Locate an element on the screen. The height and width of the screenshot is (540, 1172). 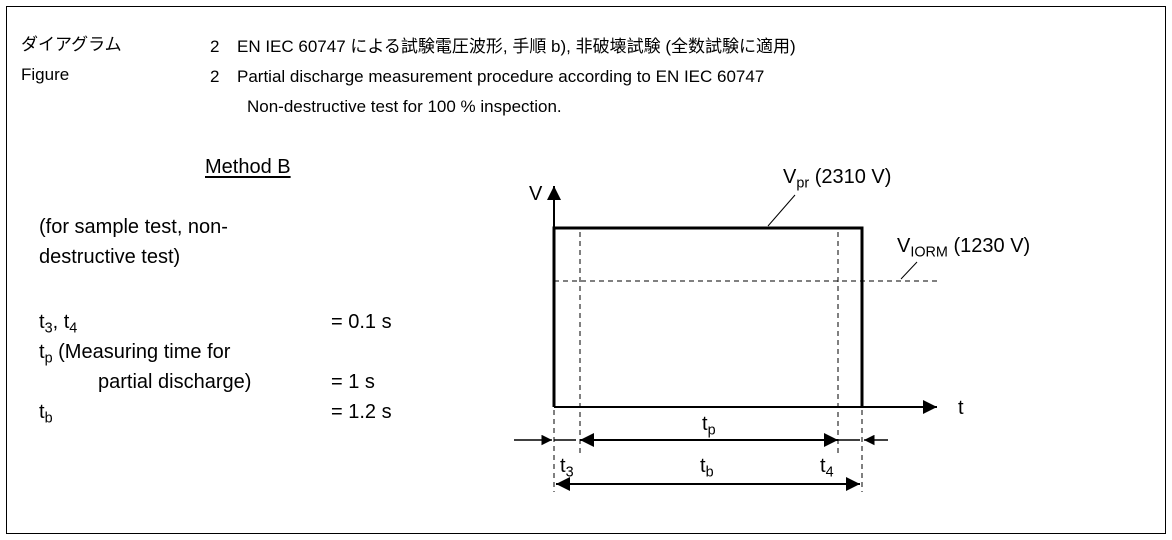
param-tb: tb is located at coordinates (46, 414).